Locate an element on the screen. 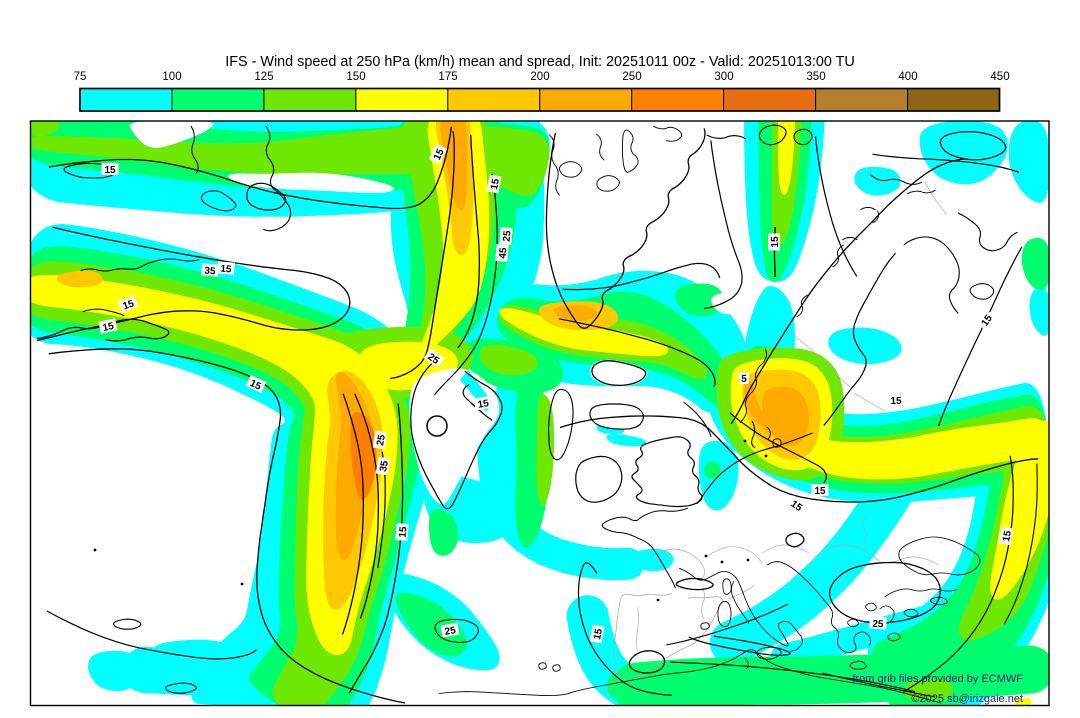  svg-text: 100 is located at coordinates (171, 77).